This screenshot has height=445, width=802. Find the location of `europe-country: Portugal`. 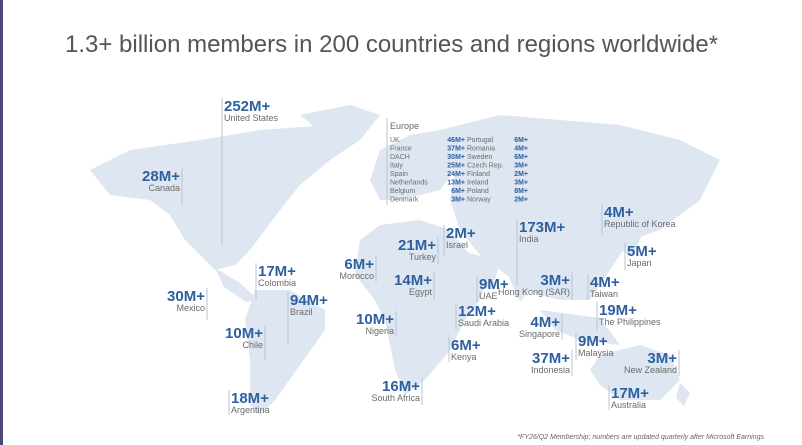

europe-country: Portugal is located at coordinates (480, 140).